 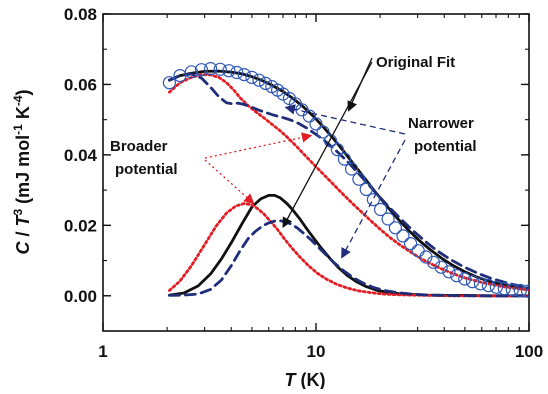 I want to click on x-tick-label: 1, so click(x=102, y=351).